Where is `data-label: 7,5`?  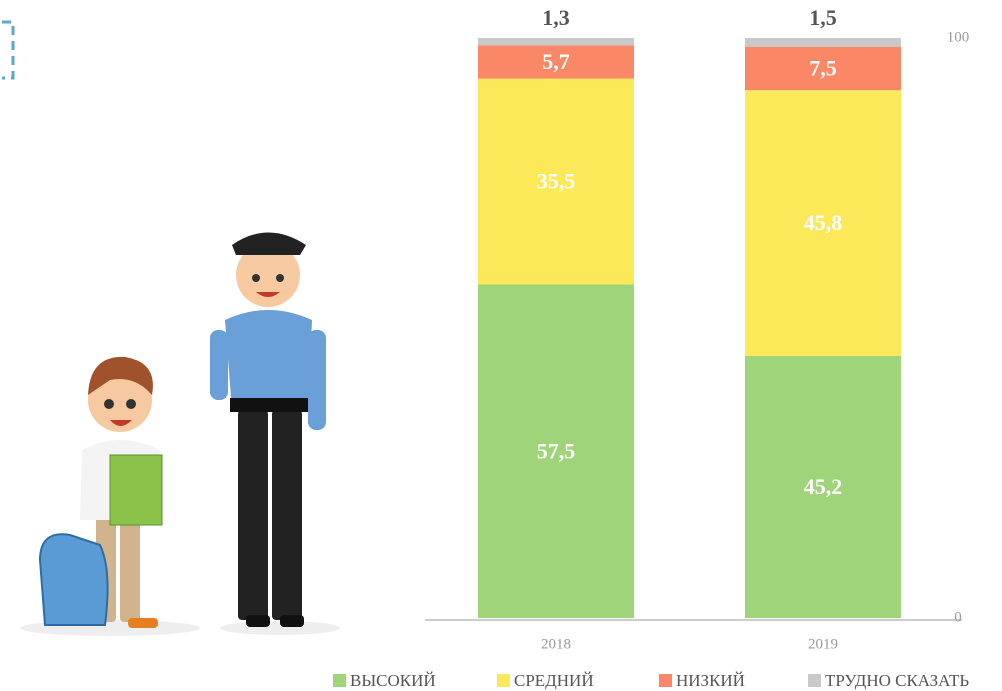
data-label: 7,5 is located at coordinates (823, 67).